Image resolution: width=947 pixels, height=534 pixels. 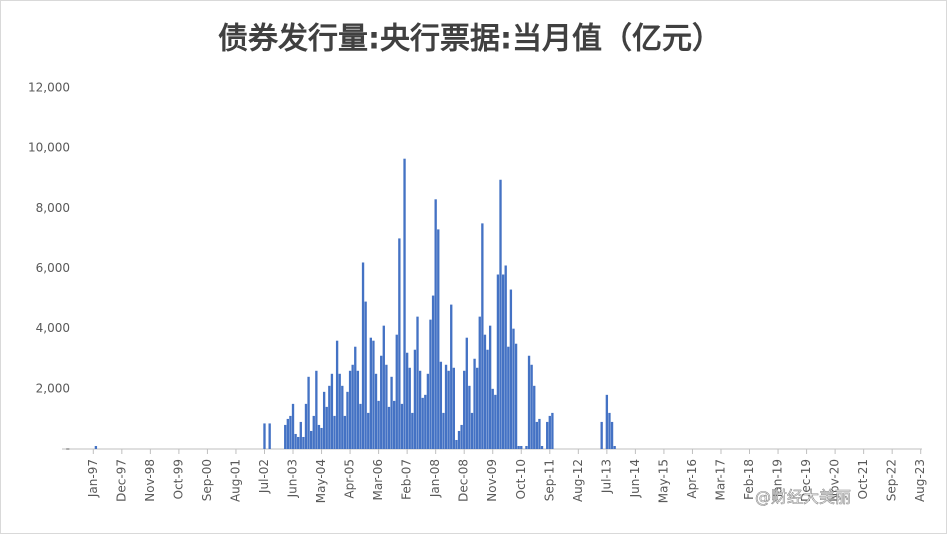 I want to click on x-tick-label: Feb-18, so click(x=749, y=479).